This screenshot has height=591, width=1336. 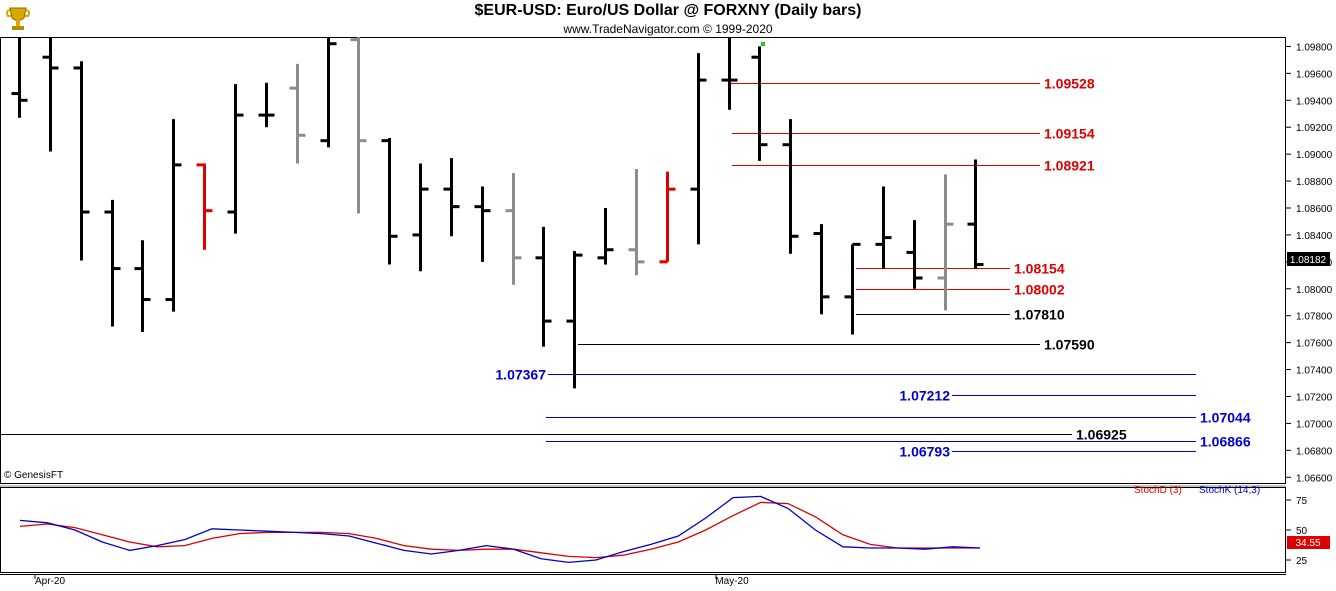 I want to click on stochk-legend: StochK (14,3), so click(x=1229, y=490).